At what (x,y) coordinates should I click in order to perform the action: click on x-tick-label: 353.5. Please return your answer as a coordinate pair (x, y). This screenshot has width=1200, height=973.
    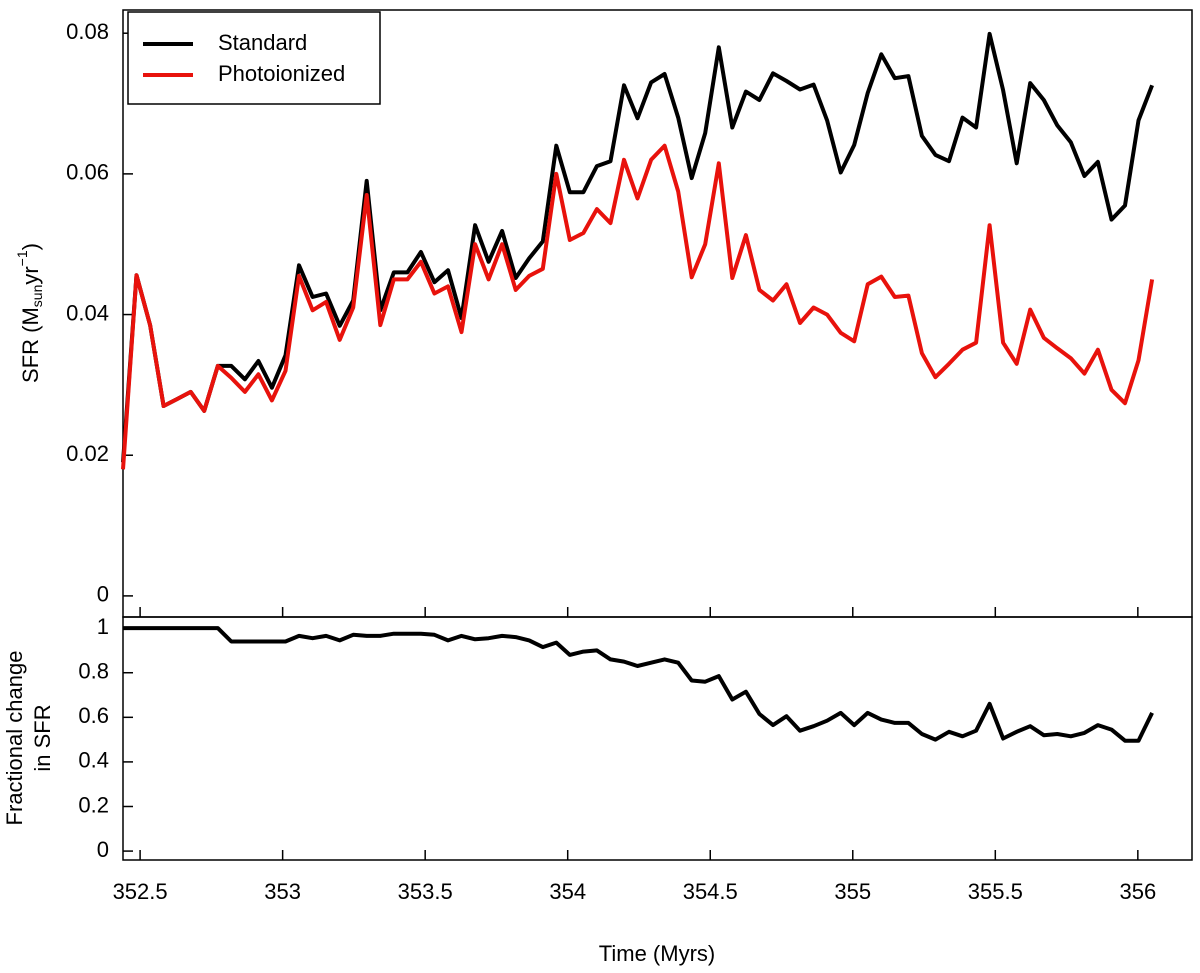
    Looking at the image, I should click on (425, 891).